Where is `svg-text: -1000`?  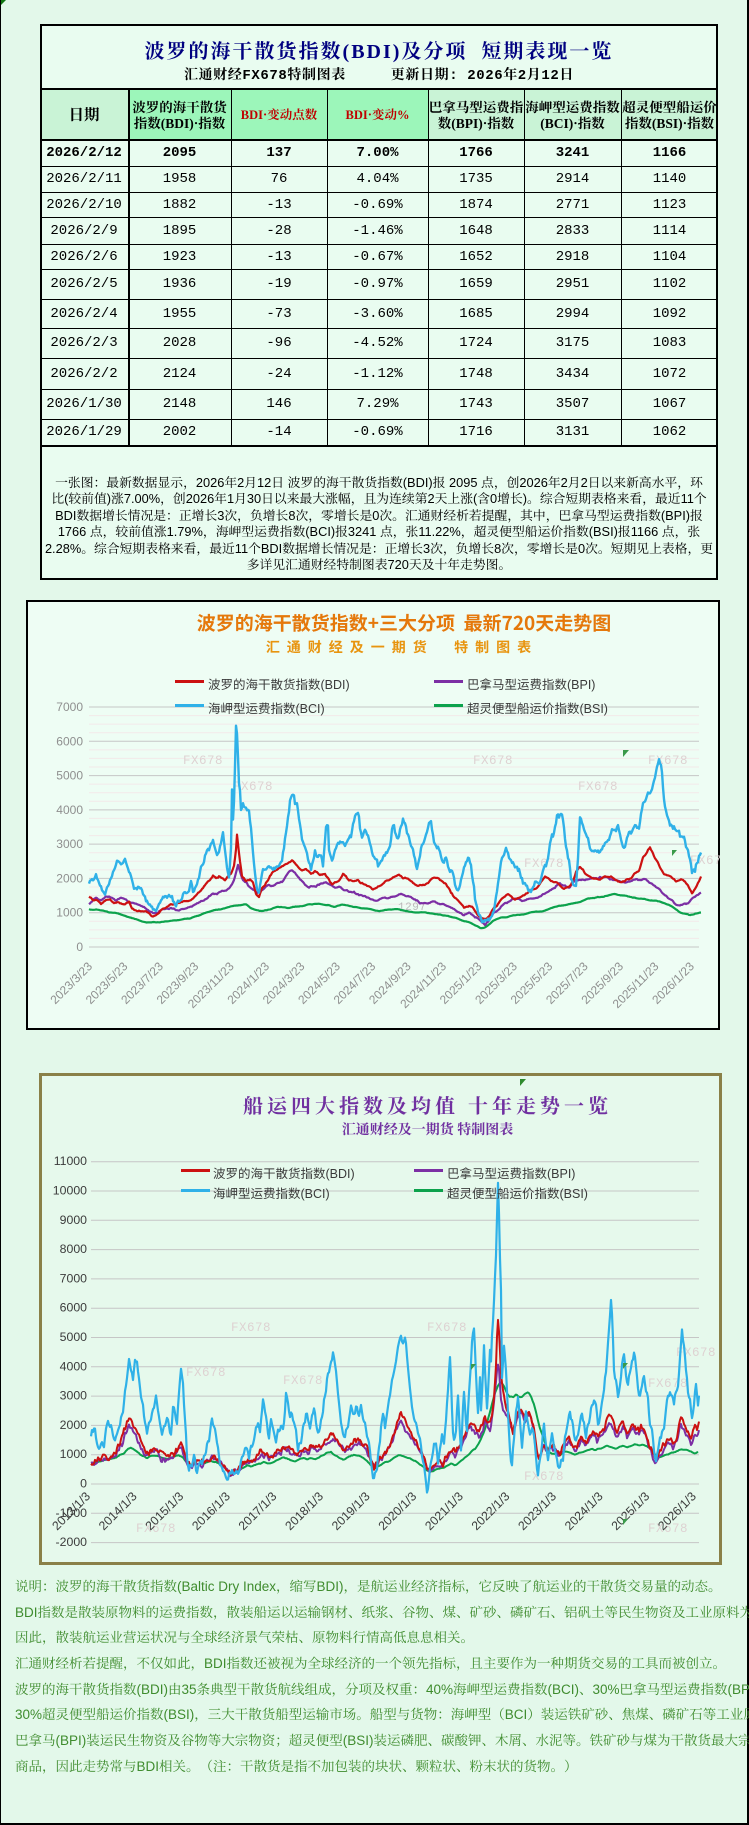 svg-text: -1000 is located at coordinates (72, 1513).